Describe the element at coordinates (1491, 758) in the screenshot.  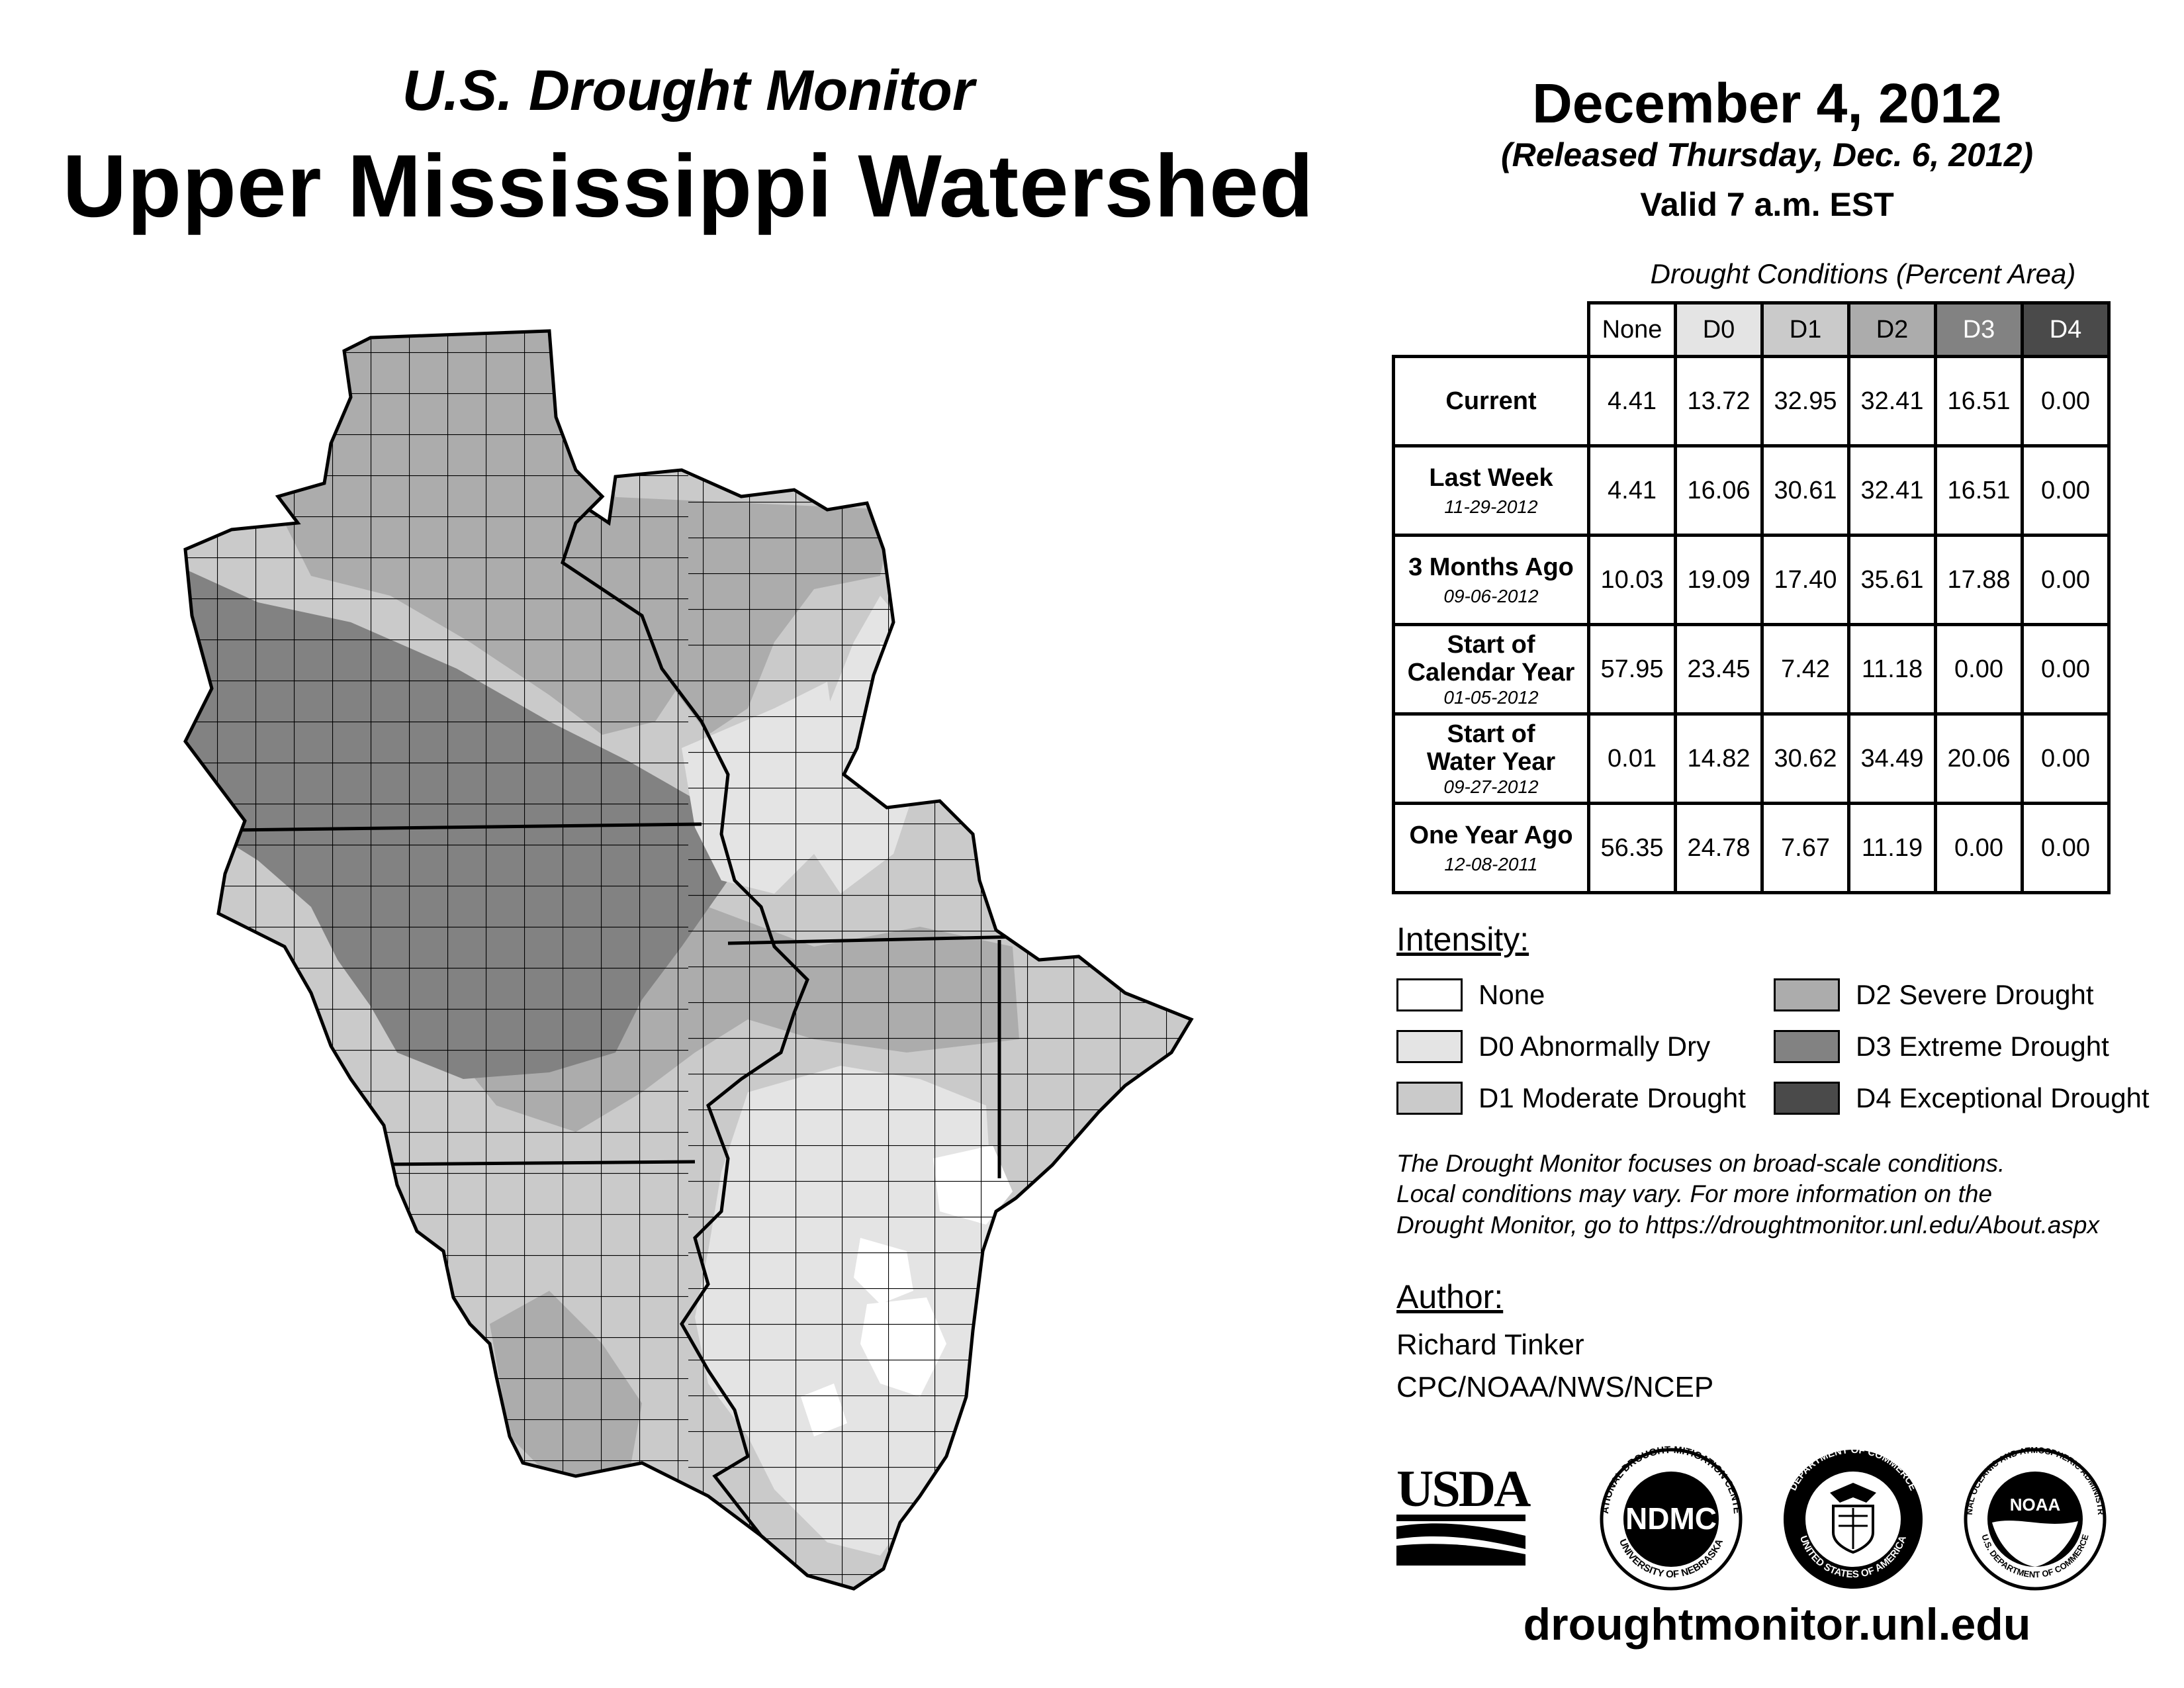
I see `row-label: Start of Water Year 09-27-2012` at that location.